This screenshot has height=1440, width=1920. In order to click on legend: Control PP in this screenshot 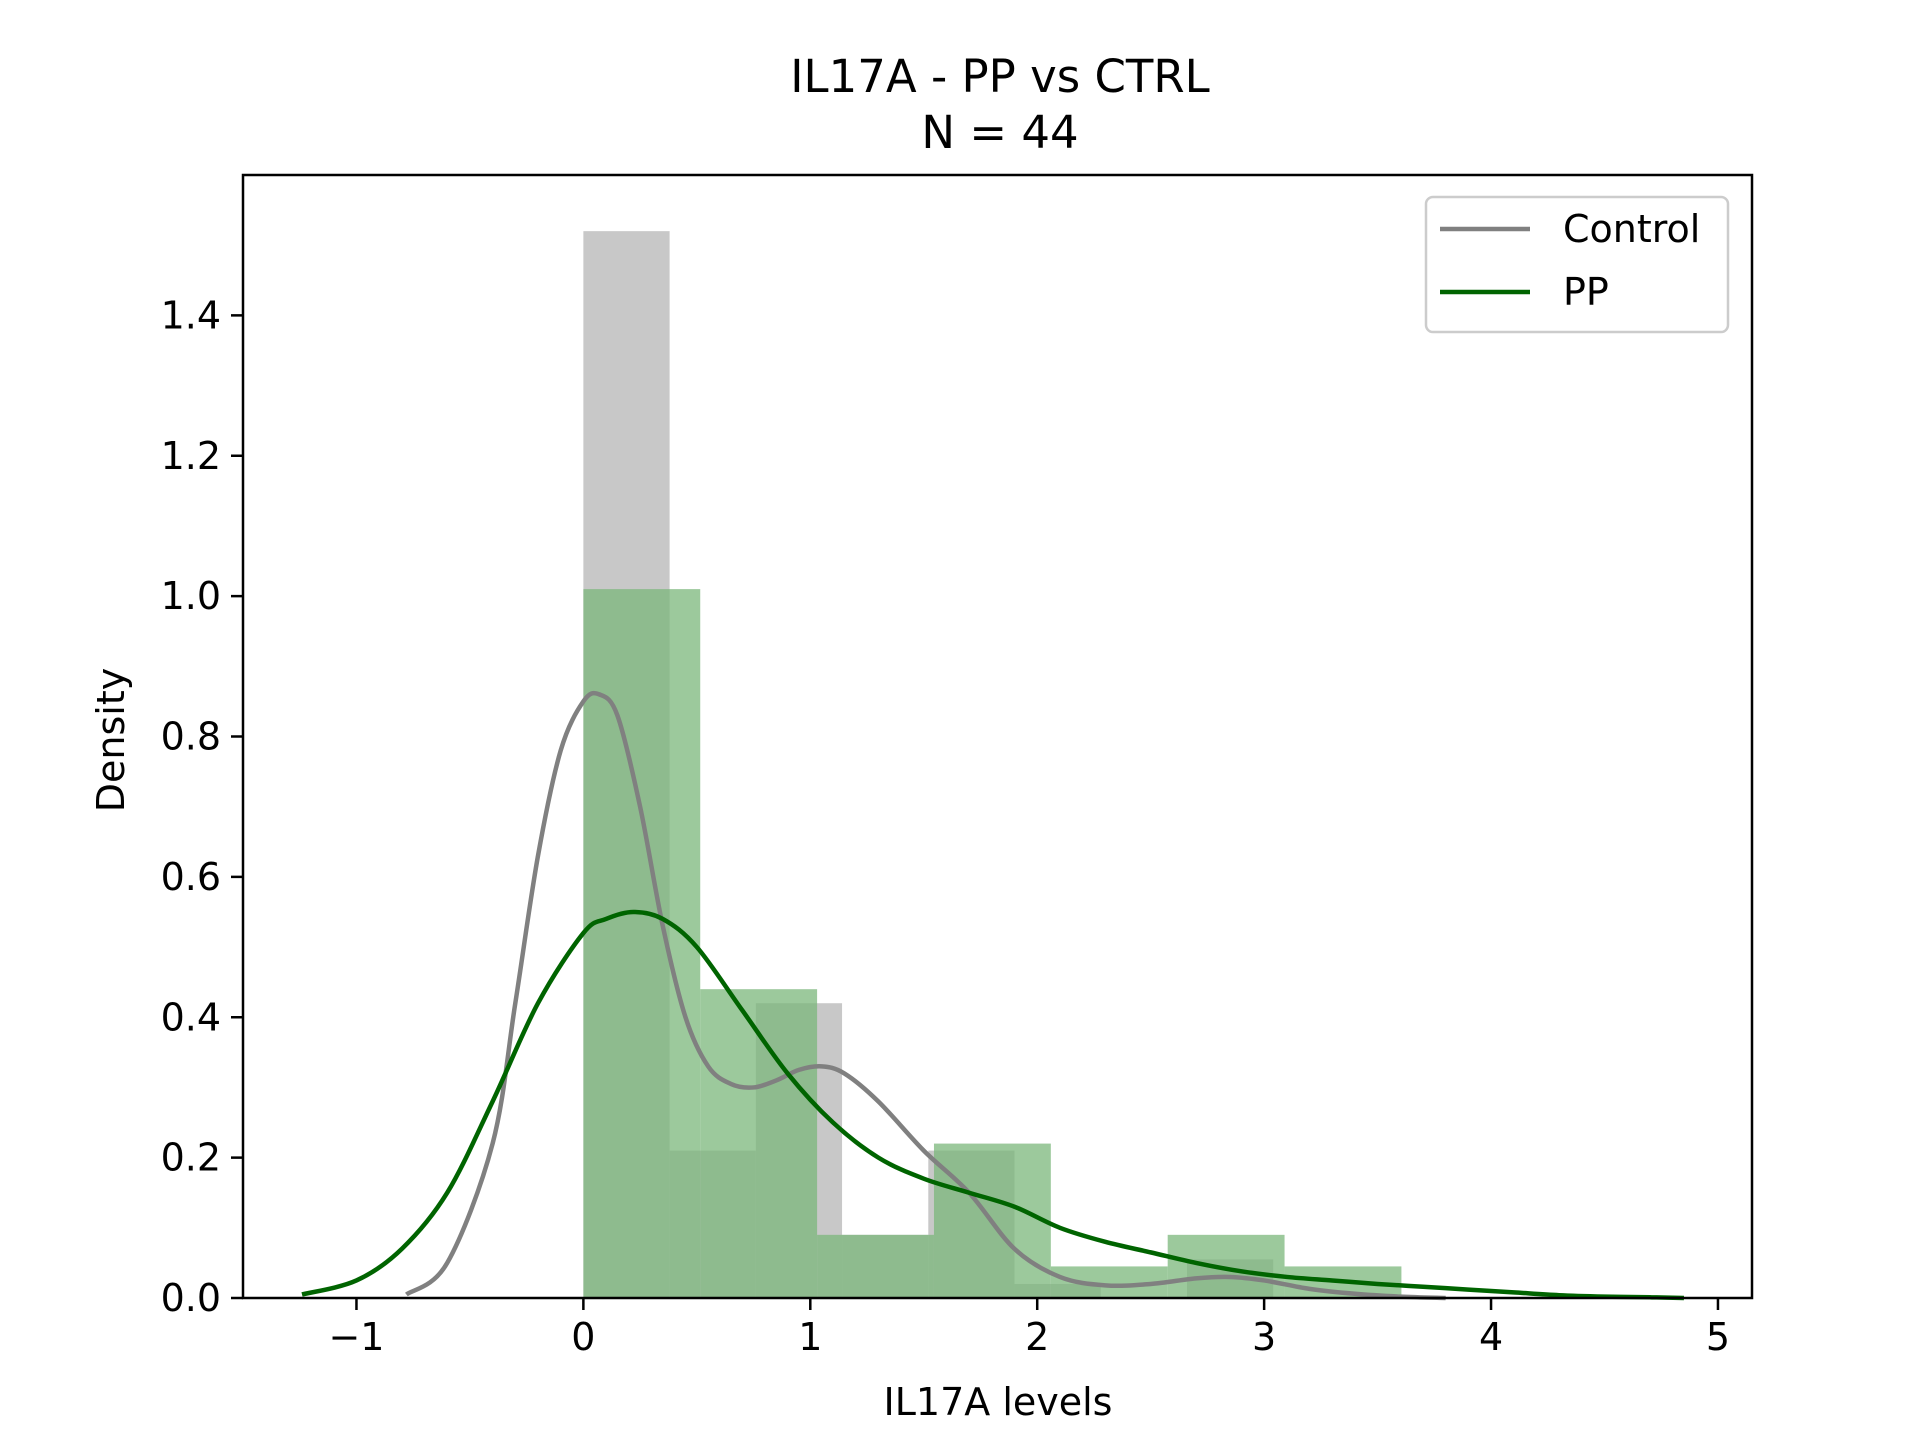, I will do `click(1577, 264)`.